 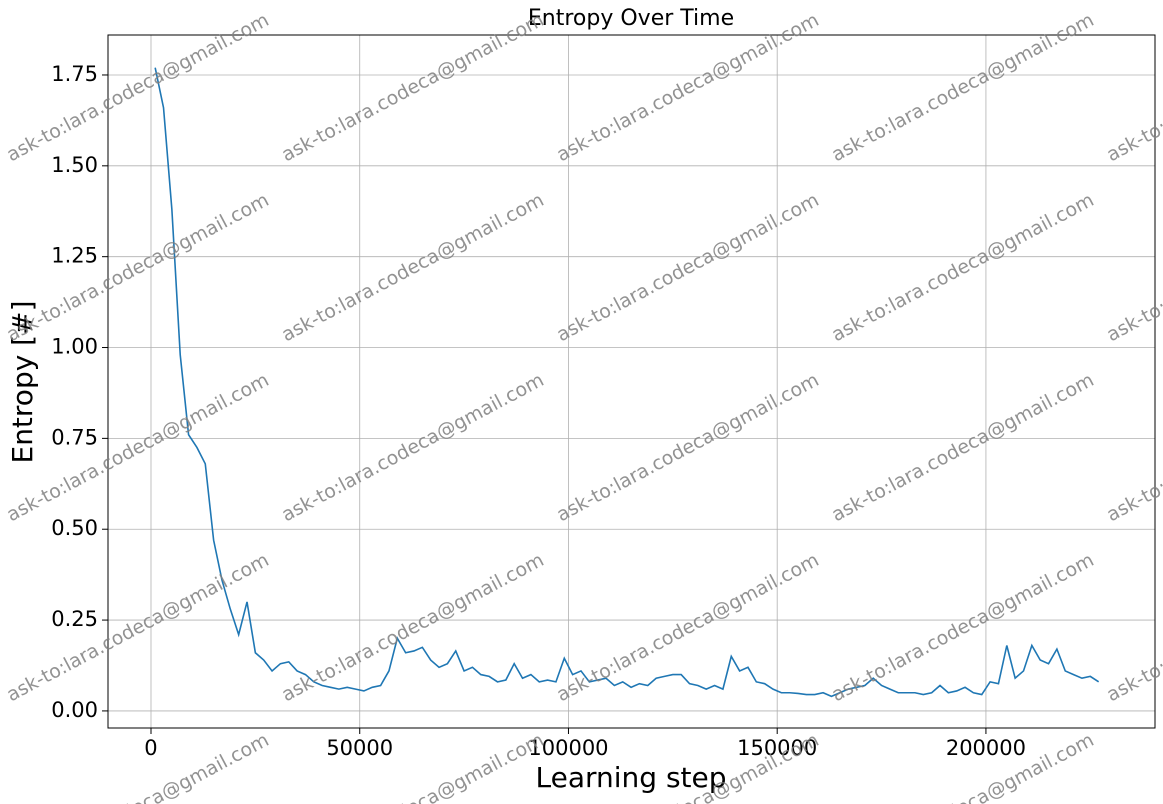 I want to click on x-tick-label: 150000, so click(x=777, y=748).